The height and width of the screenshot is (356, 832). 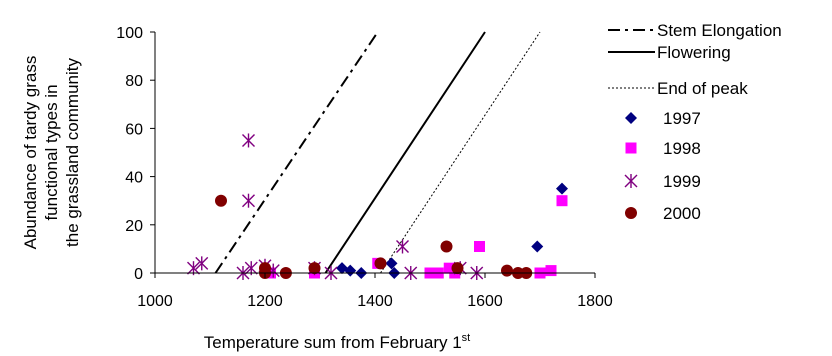 What do you see at coordinates (134, 129) in the screenshot?
I see `y-tick-label: 60` at bounding box center [134, 129].